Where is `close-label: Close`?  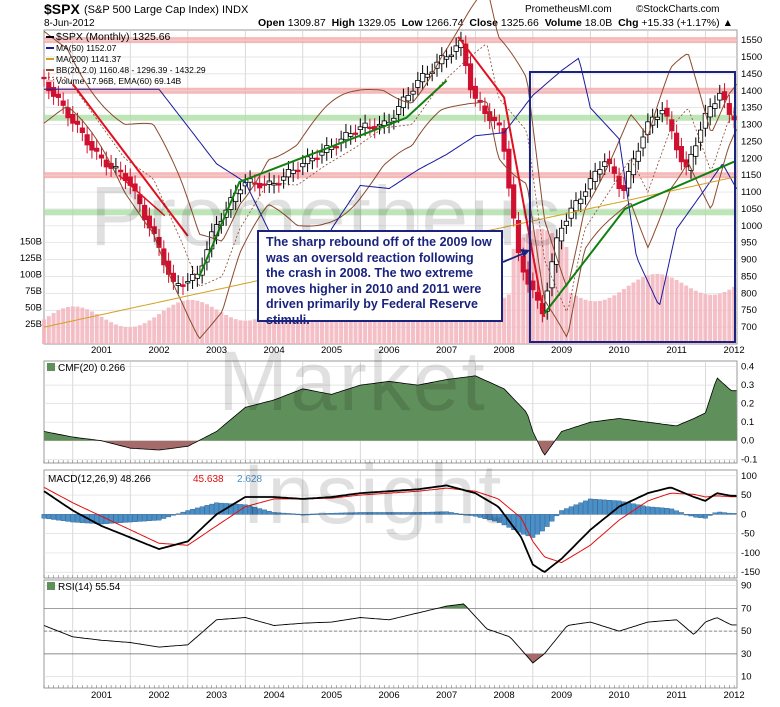
close-label: Close is located at coordinates (483, 23).